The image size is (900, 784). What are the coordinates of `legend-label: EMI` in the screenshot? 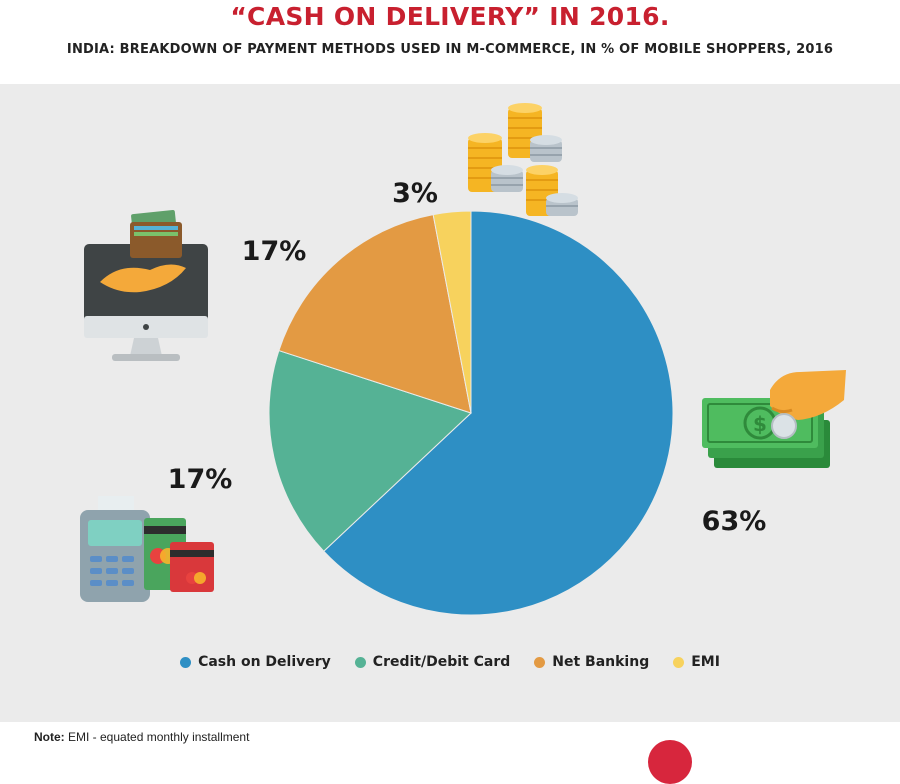 It's located at (705, 662).